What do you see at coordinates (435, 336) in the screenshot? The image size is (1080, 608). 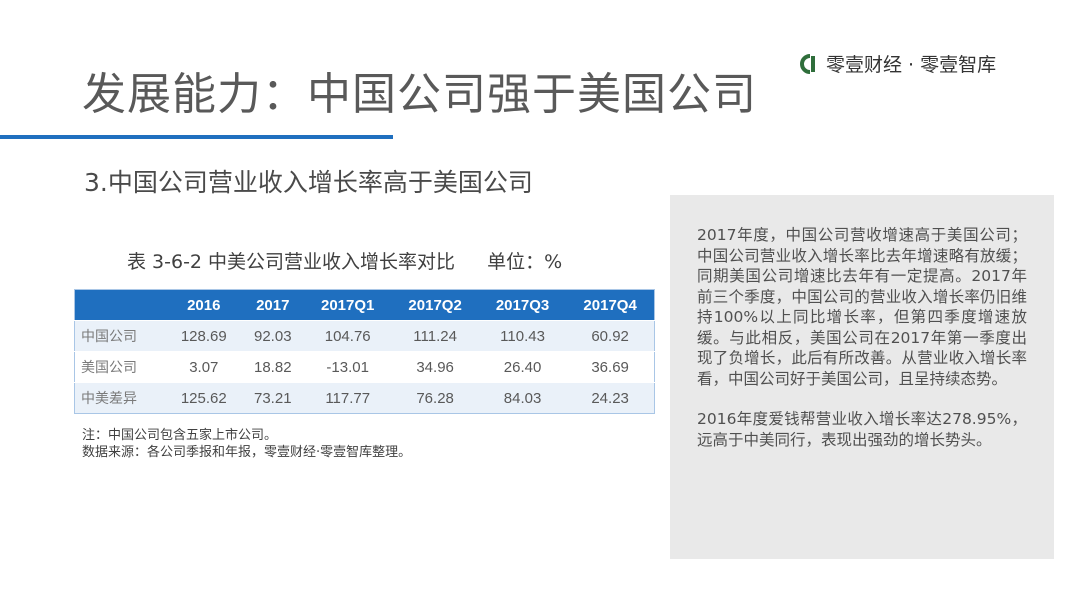 I see `table-cell: 111.24` at bounding box center [435, 336].